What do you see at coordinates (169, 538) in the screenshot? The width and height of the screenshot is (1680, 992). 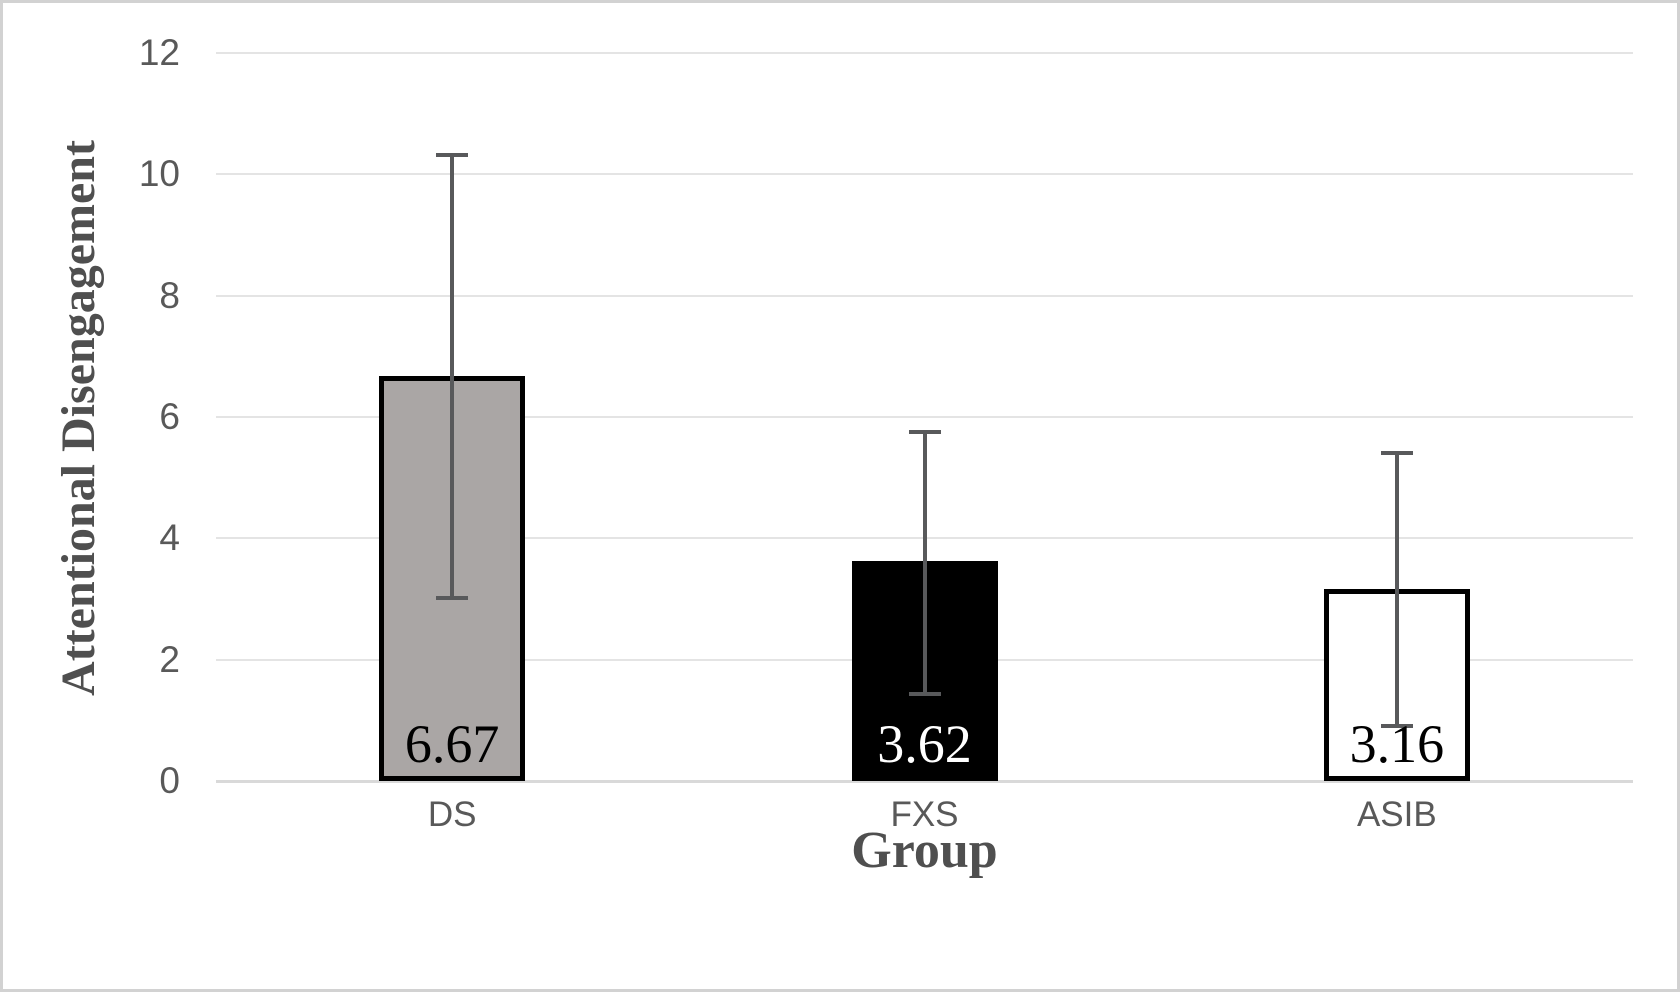 I see `y-tick-label: 4` at bounding box center [169, 538].